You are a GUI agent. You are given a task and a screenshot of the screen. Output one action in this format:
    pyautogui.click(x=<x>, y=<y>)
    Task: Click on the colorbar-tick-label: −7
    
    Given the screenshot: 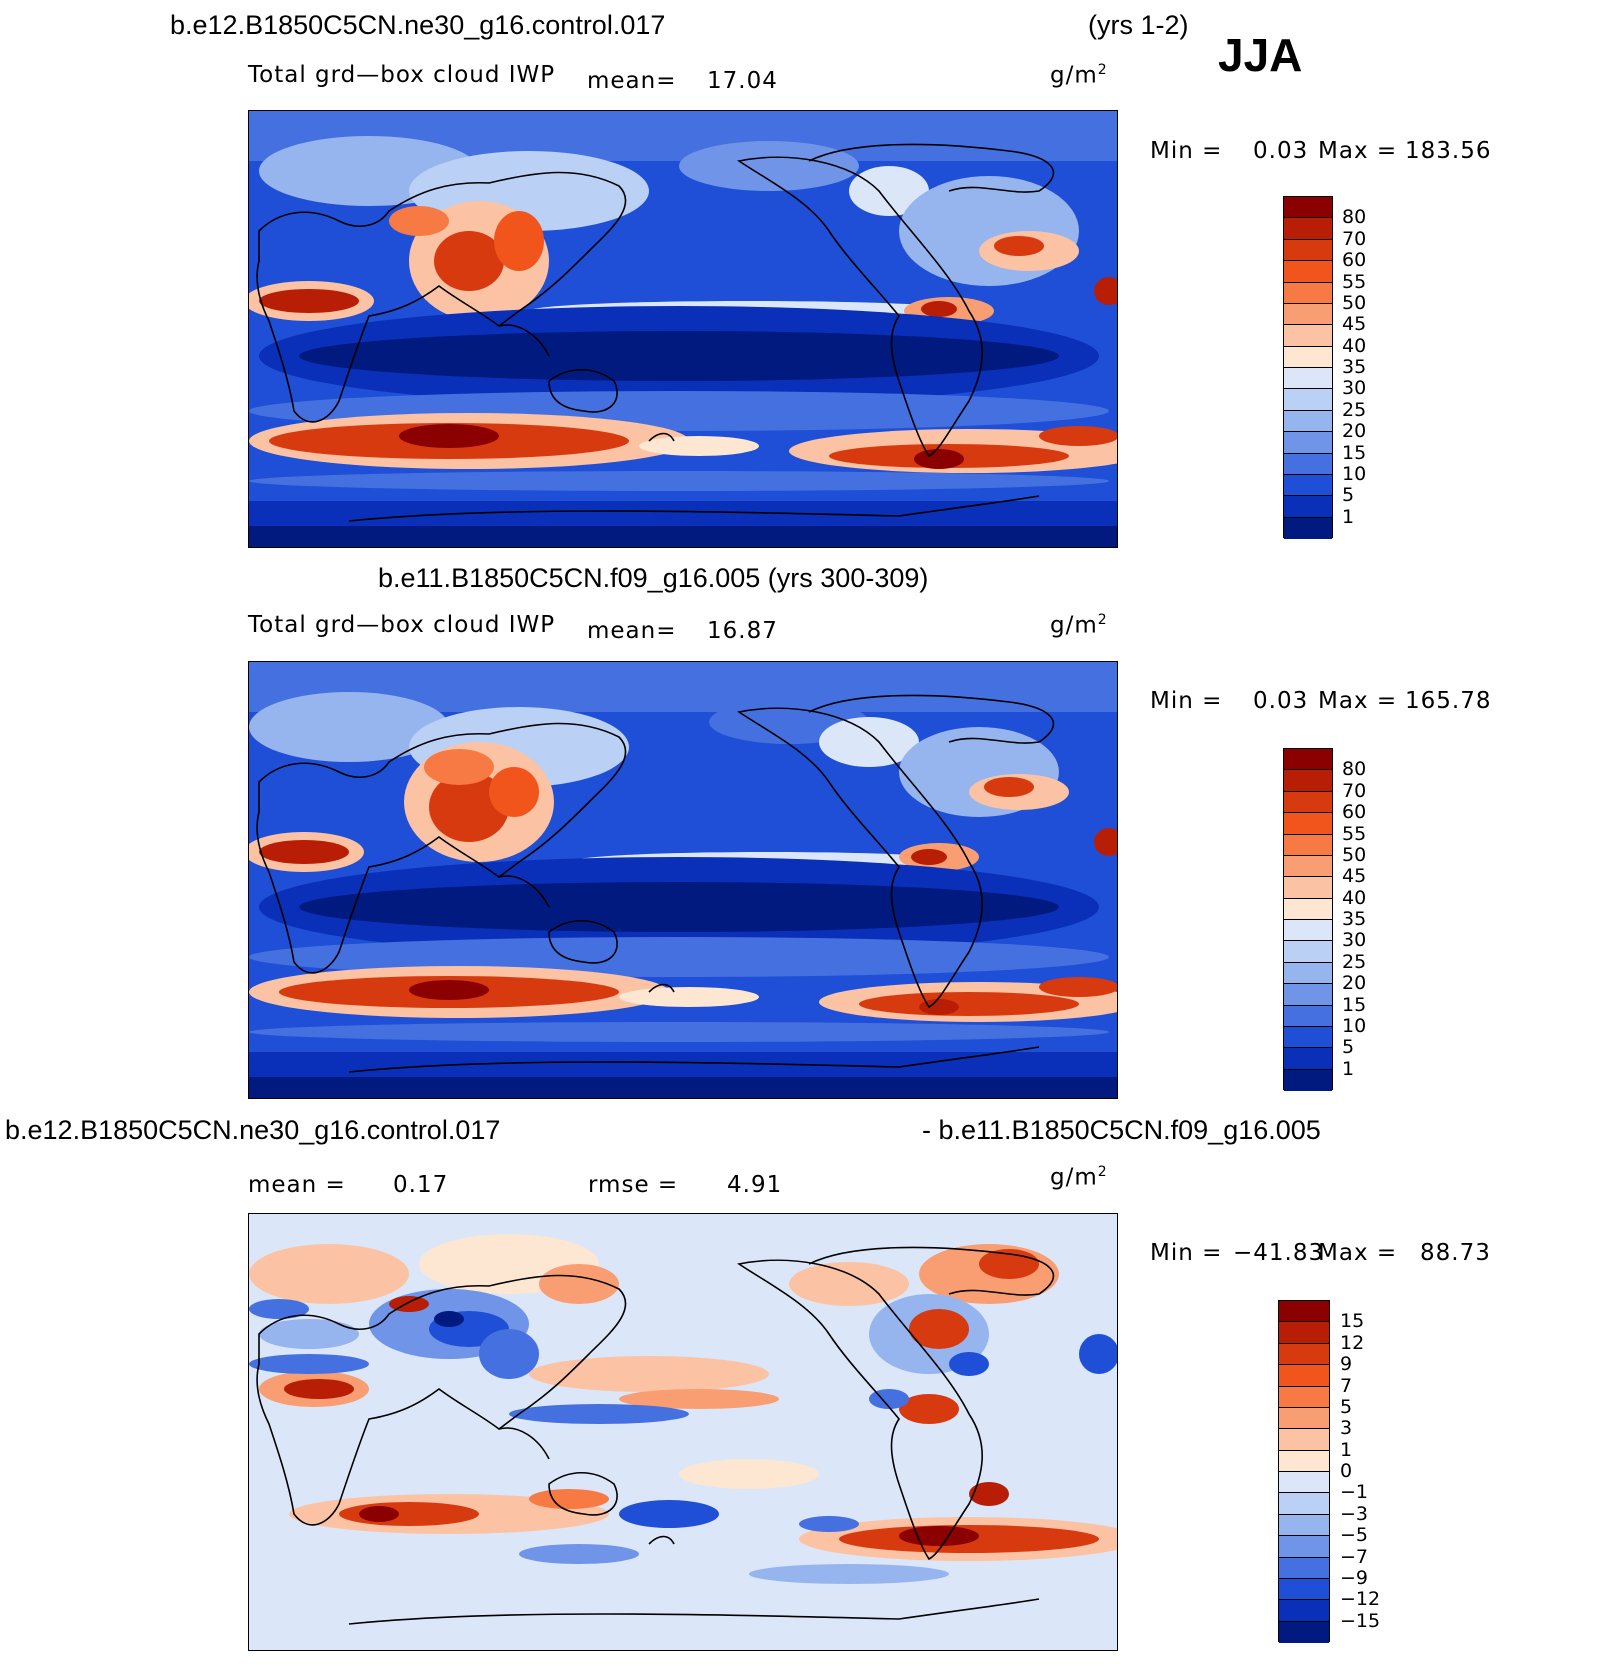 What is the action you would take?
    pyautogui.click(x=1354, y=1556)
    